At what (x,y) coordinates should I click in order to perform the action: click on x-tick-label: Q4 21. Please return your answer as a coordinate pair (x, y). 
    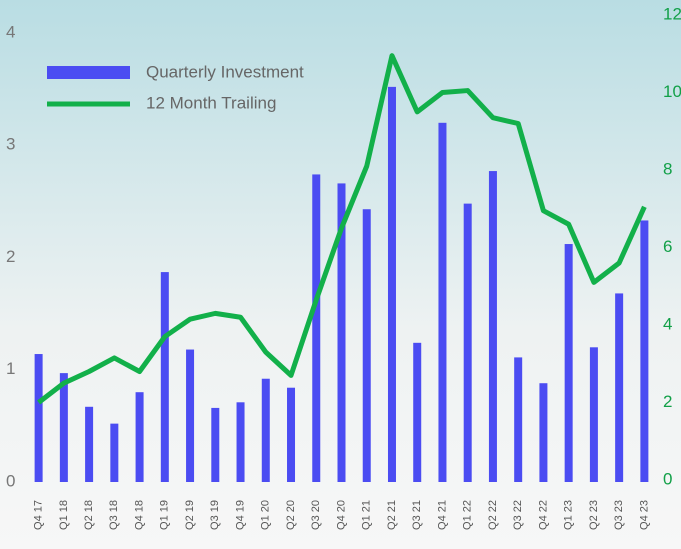
    Looking at the image, I should click on (442, 515).